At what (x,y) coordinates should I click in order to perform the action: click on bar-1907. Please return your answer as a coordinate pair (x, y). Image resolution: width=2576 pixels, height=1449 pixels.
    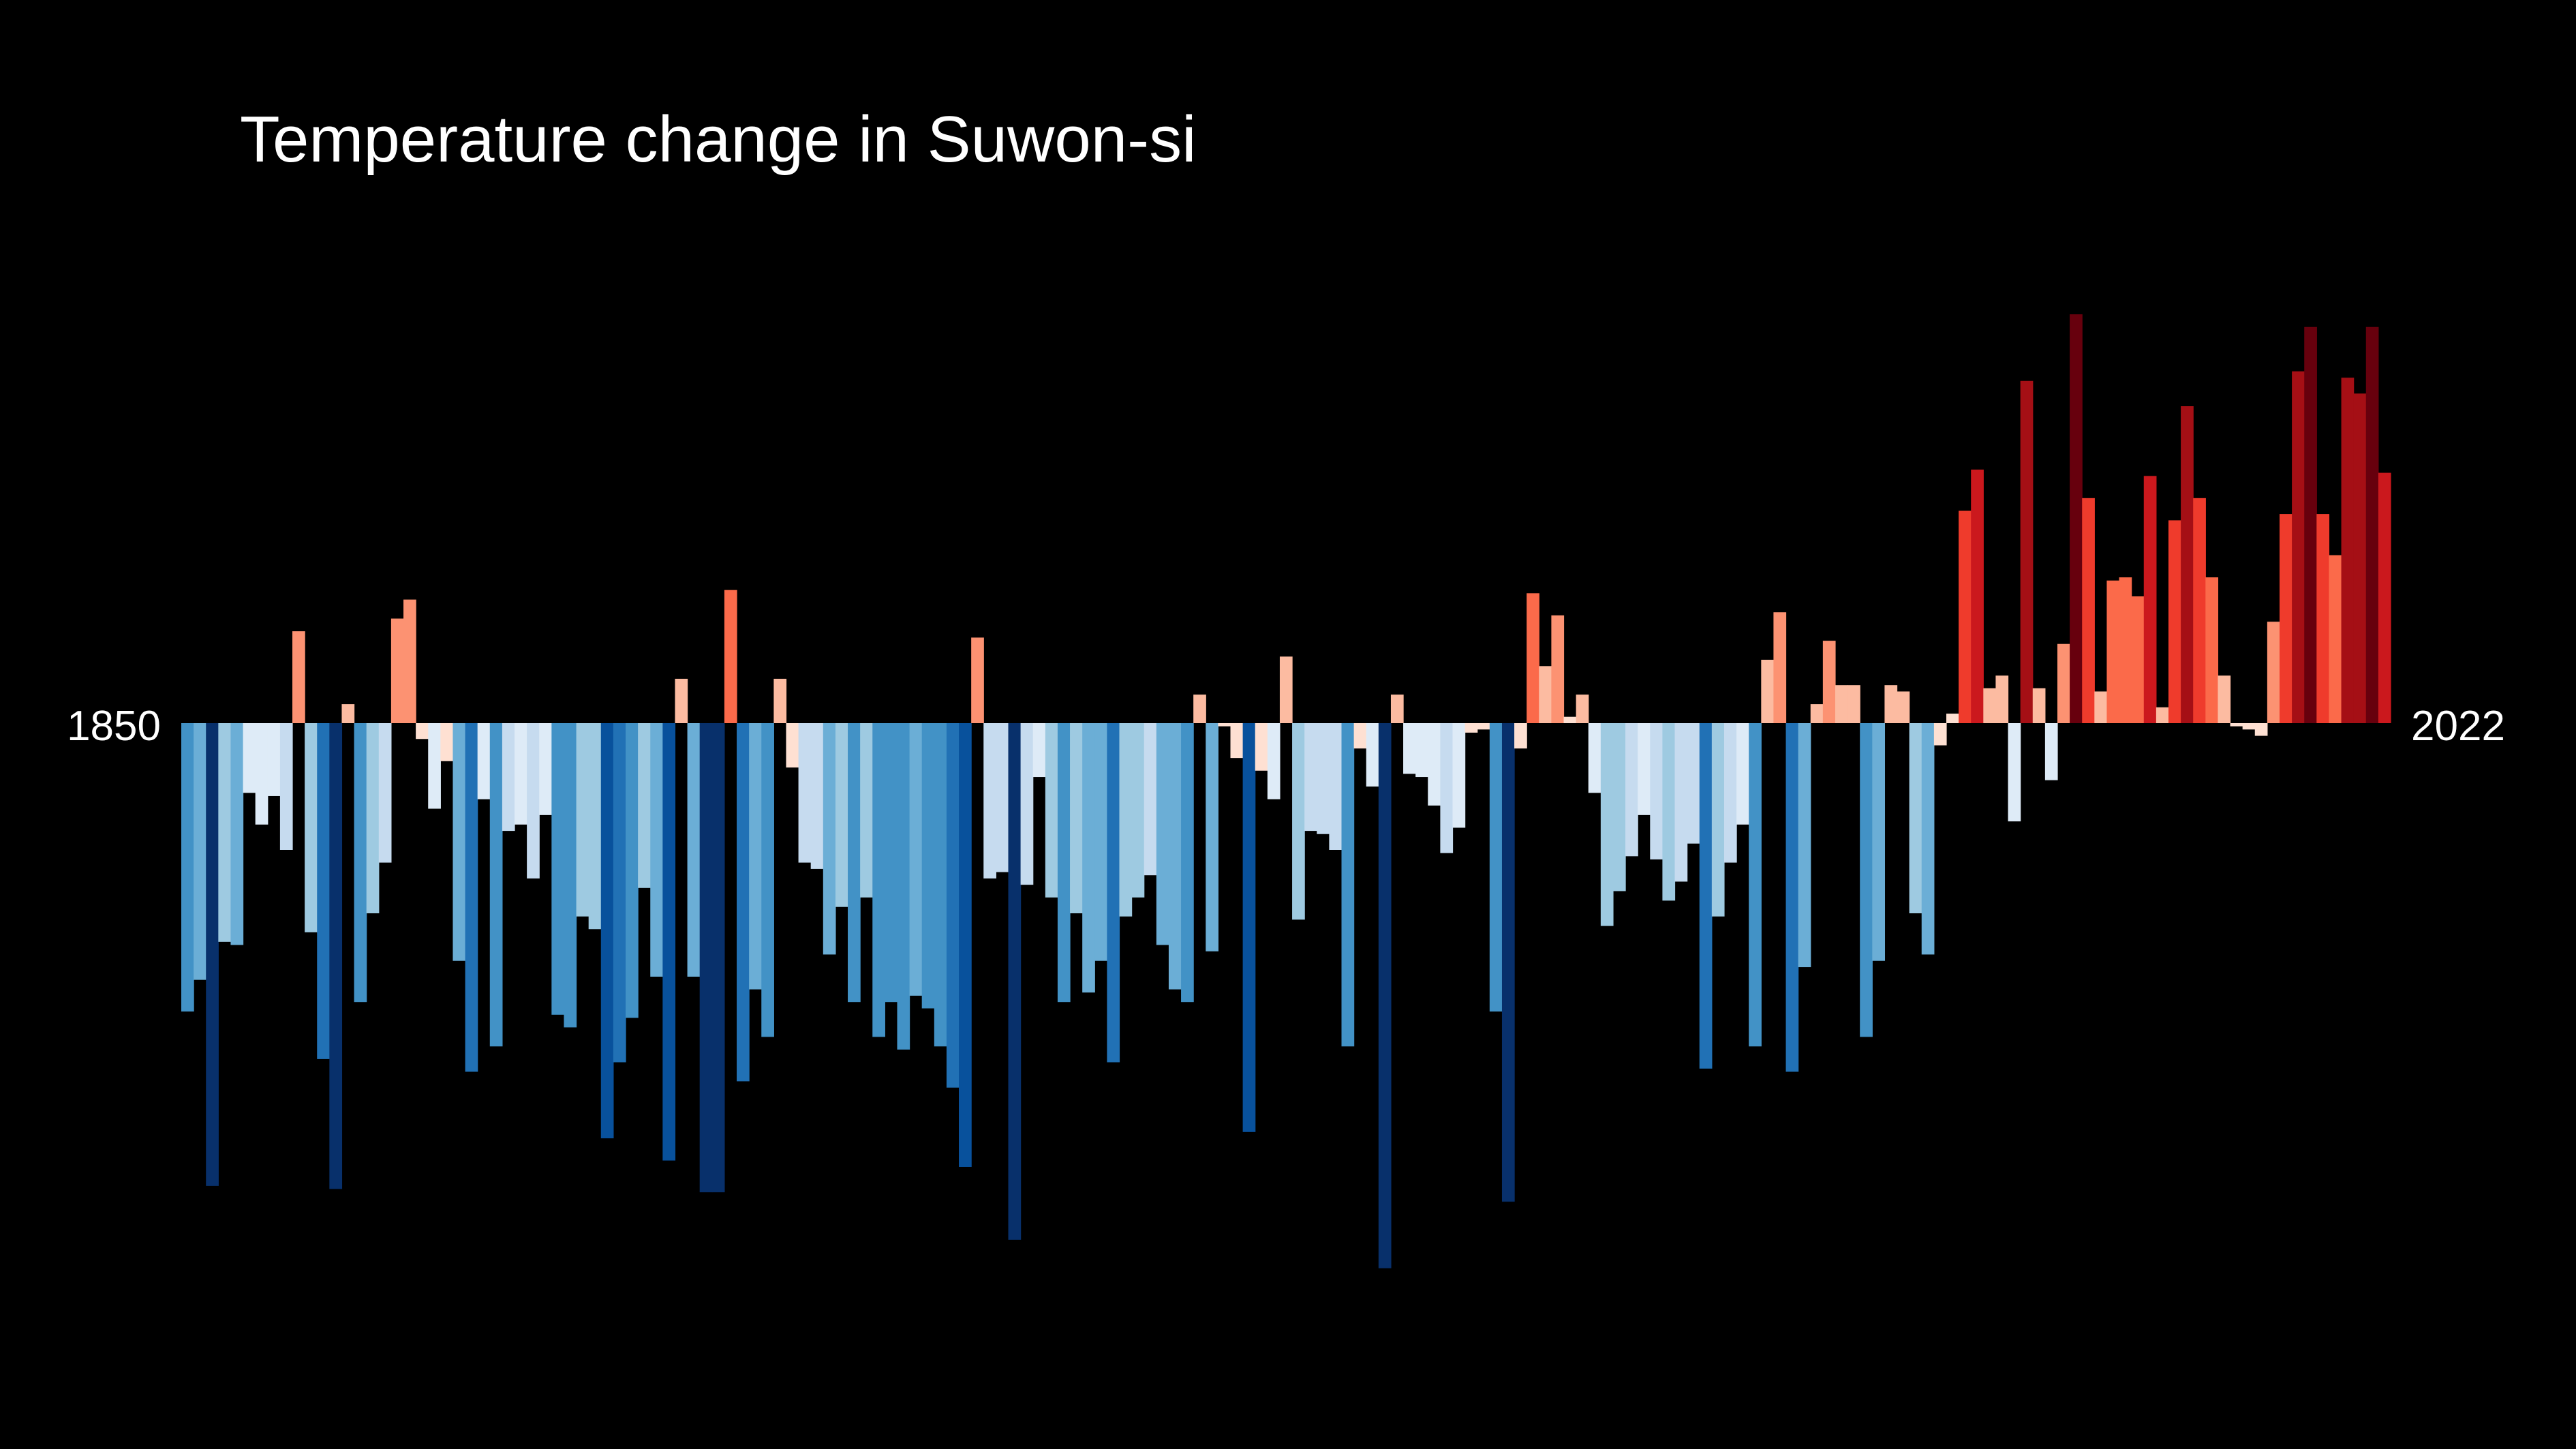
    Looking at the image, I should click on (891, 863).